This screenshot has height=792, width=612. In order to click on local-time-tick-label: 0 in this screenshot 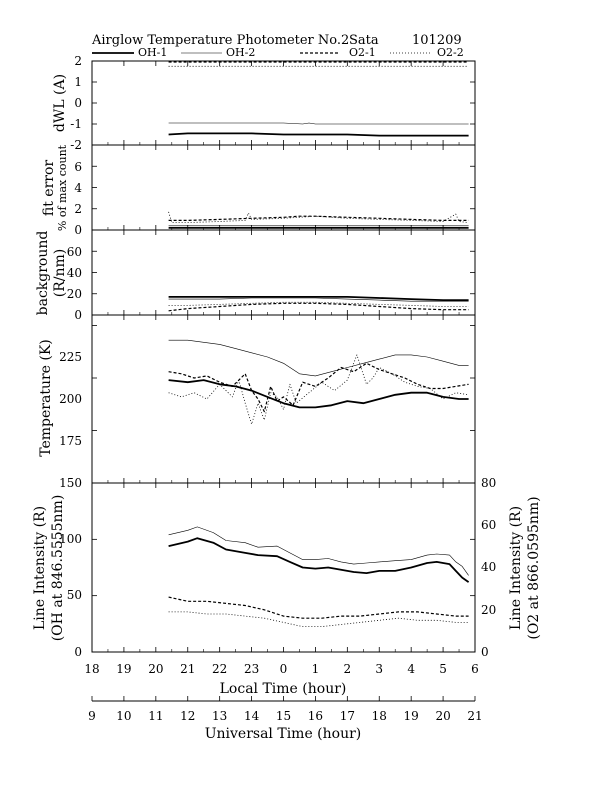, I will do `click(284, 669)`.